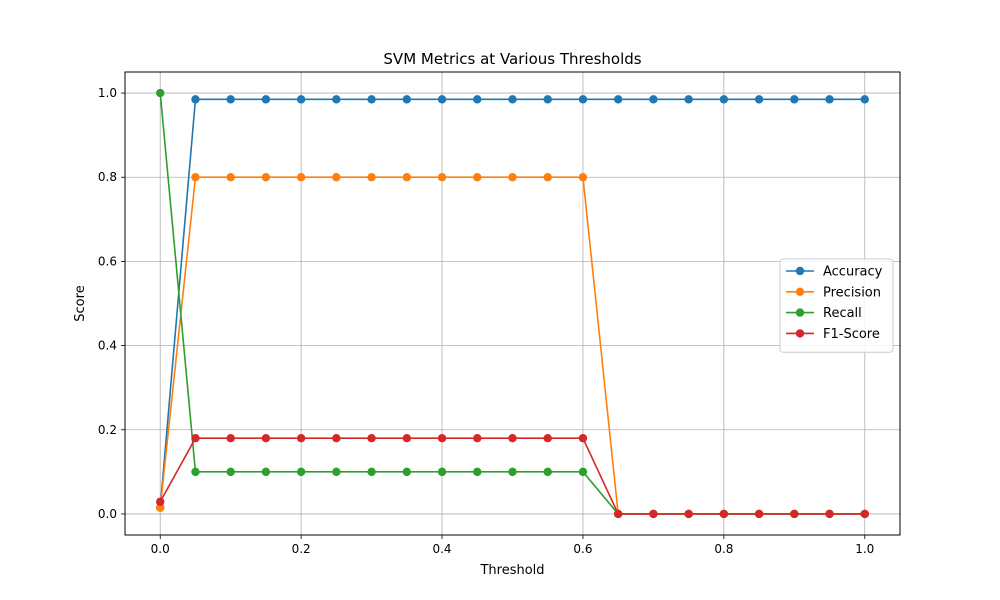 The image size is (1000, 600). What do you see at coordinates (107, 261) in the screenshot?
I see `y-tick-label: 0.6` at bounding box center [107, 261].